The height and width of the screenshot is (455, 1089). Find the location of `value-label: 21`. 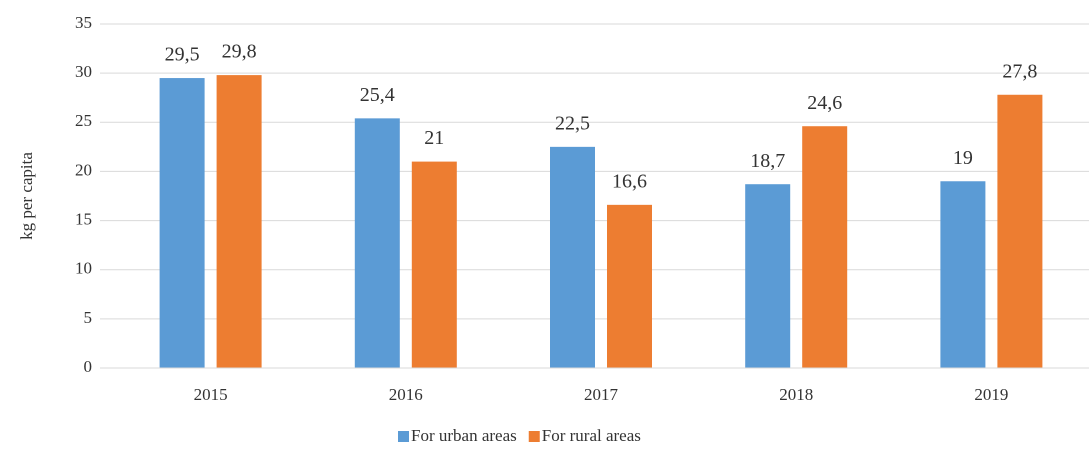

value-label: 21 is located at coordinates (434, 138).